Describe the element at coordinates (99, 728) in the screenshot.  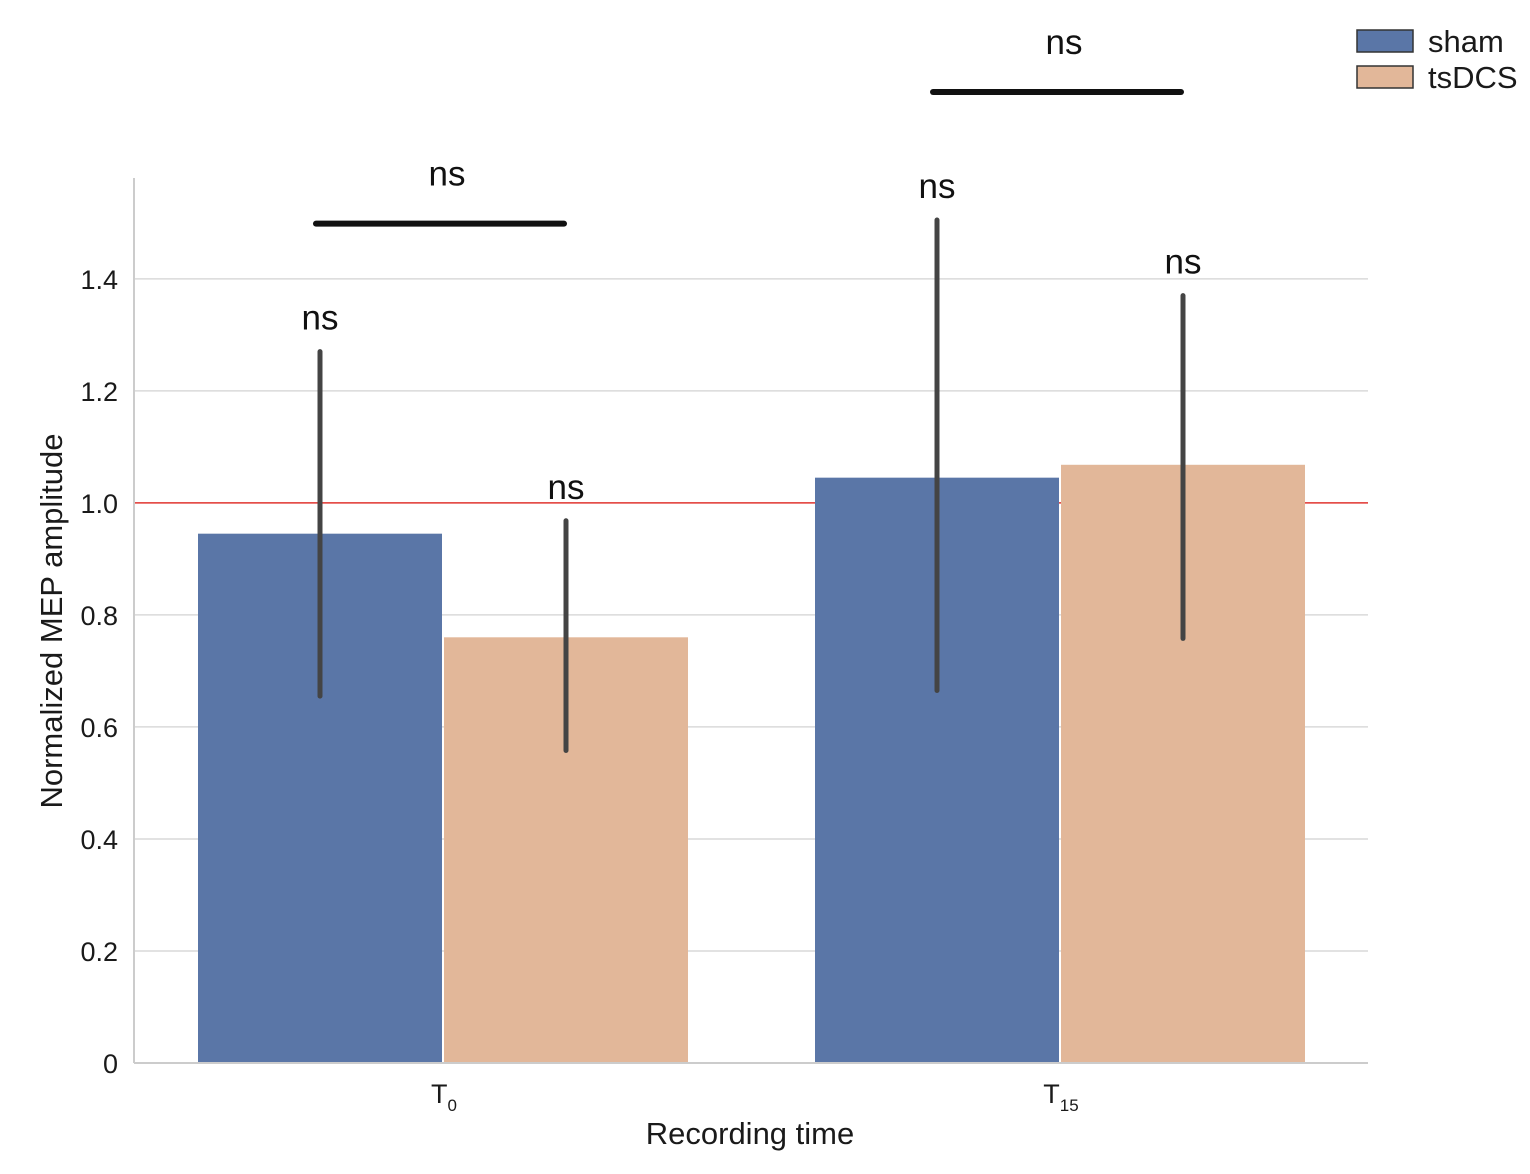
I see `y-tick-label: 0.6` at that location.